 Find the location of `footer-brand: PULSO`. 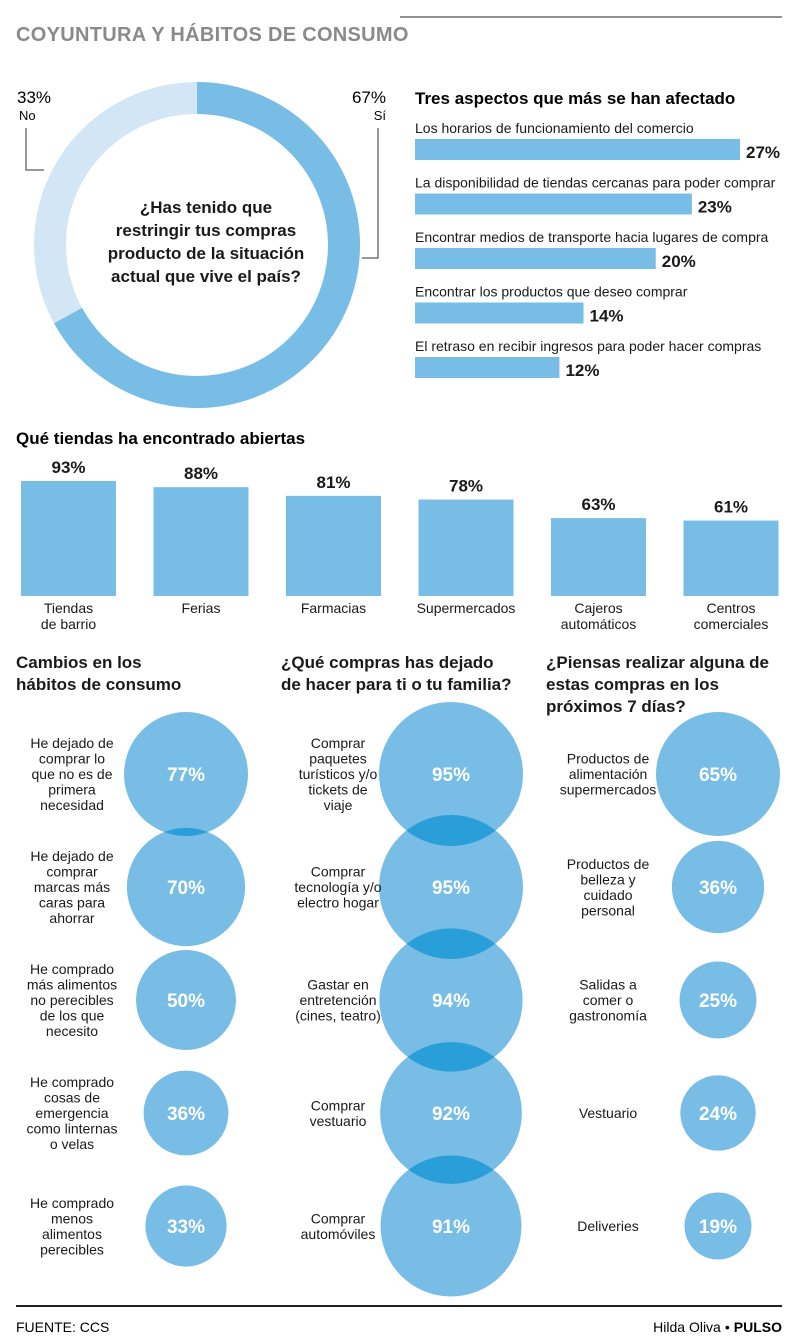

footer-brand: PULSO is located at coordinates (758, 1327).